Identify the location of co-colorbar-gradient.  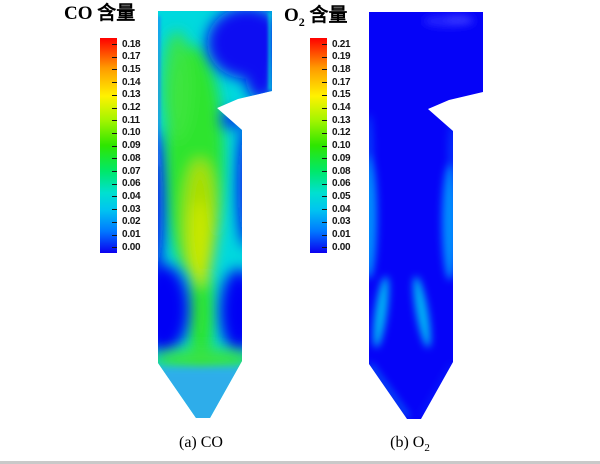
(108, 145).